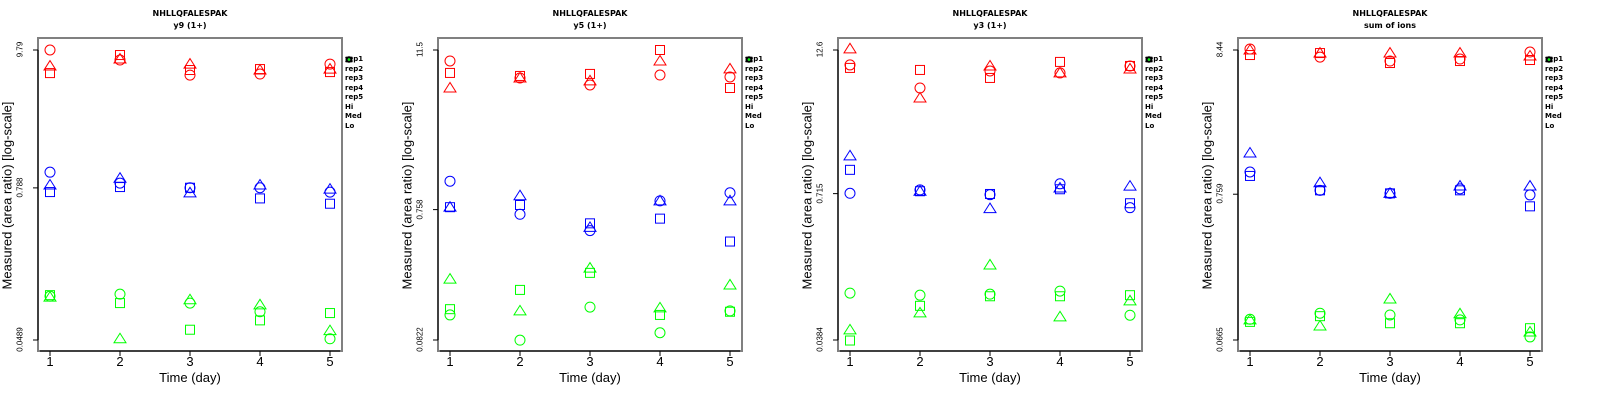 The width and height of the screenshot is (1600, 400). I want to click on y-tick-label: 11.5, so click(420, 49).